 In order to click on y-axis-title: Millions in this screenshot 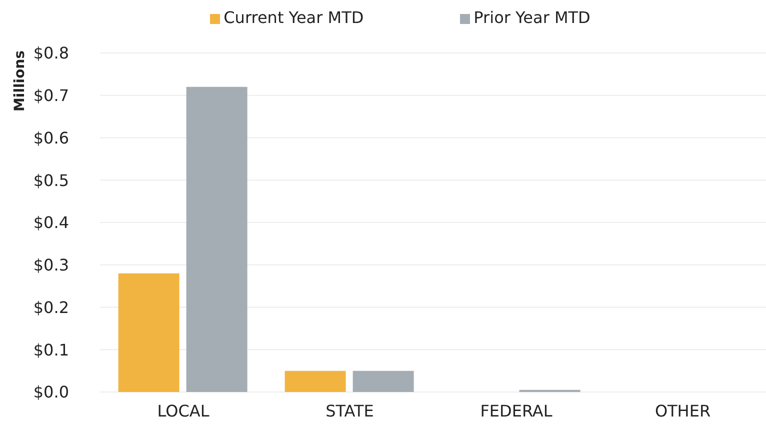, I will do `click(20, 81)`.